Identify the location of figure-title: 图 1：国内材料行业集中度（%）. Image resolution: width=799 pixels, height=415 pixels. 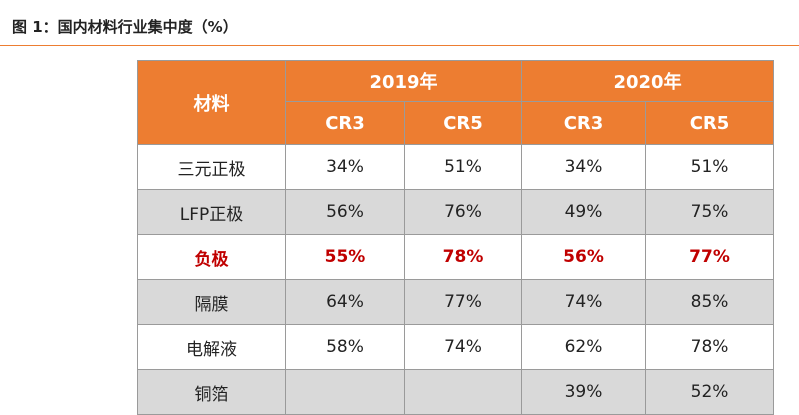
(125, 27).